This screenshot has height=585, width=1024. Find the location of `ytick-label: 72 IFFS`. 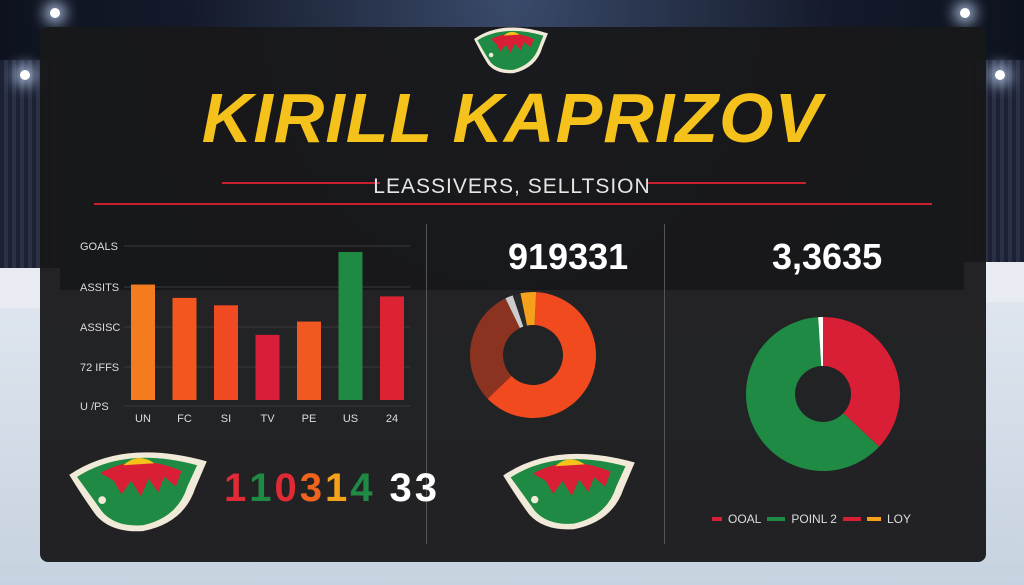

ytick-label: 72 IFFS is located at coordinates (100, 368).